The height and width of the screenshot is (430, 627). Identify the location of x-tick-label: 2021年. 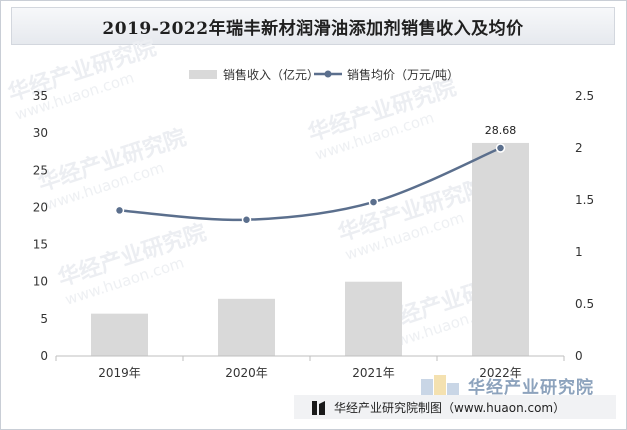
(373, 373).